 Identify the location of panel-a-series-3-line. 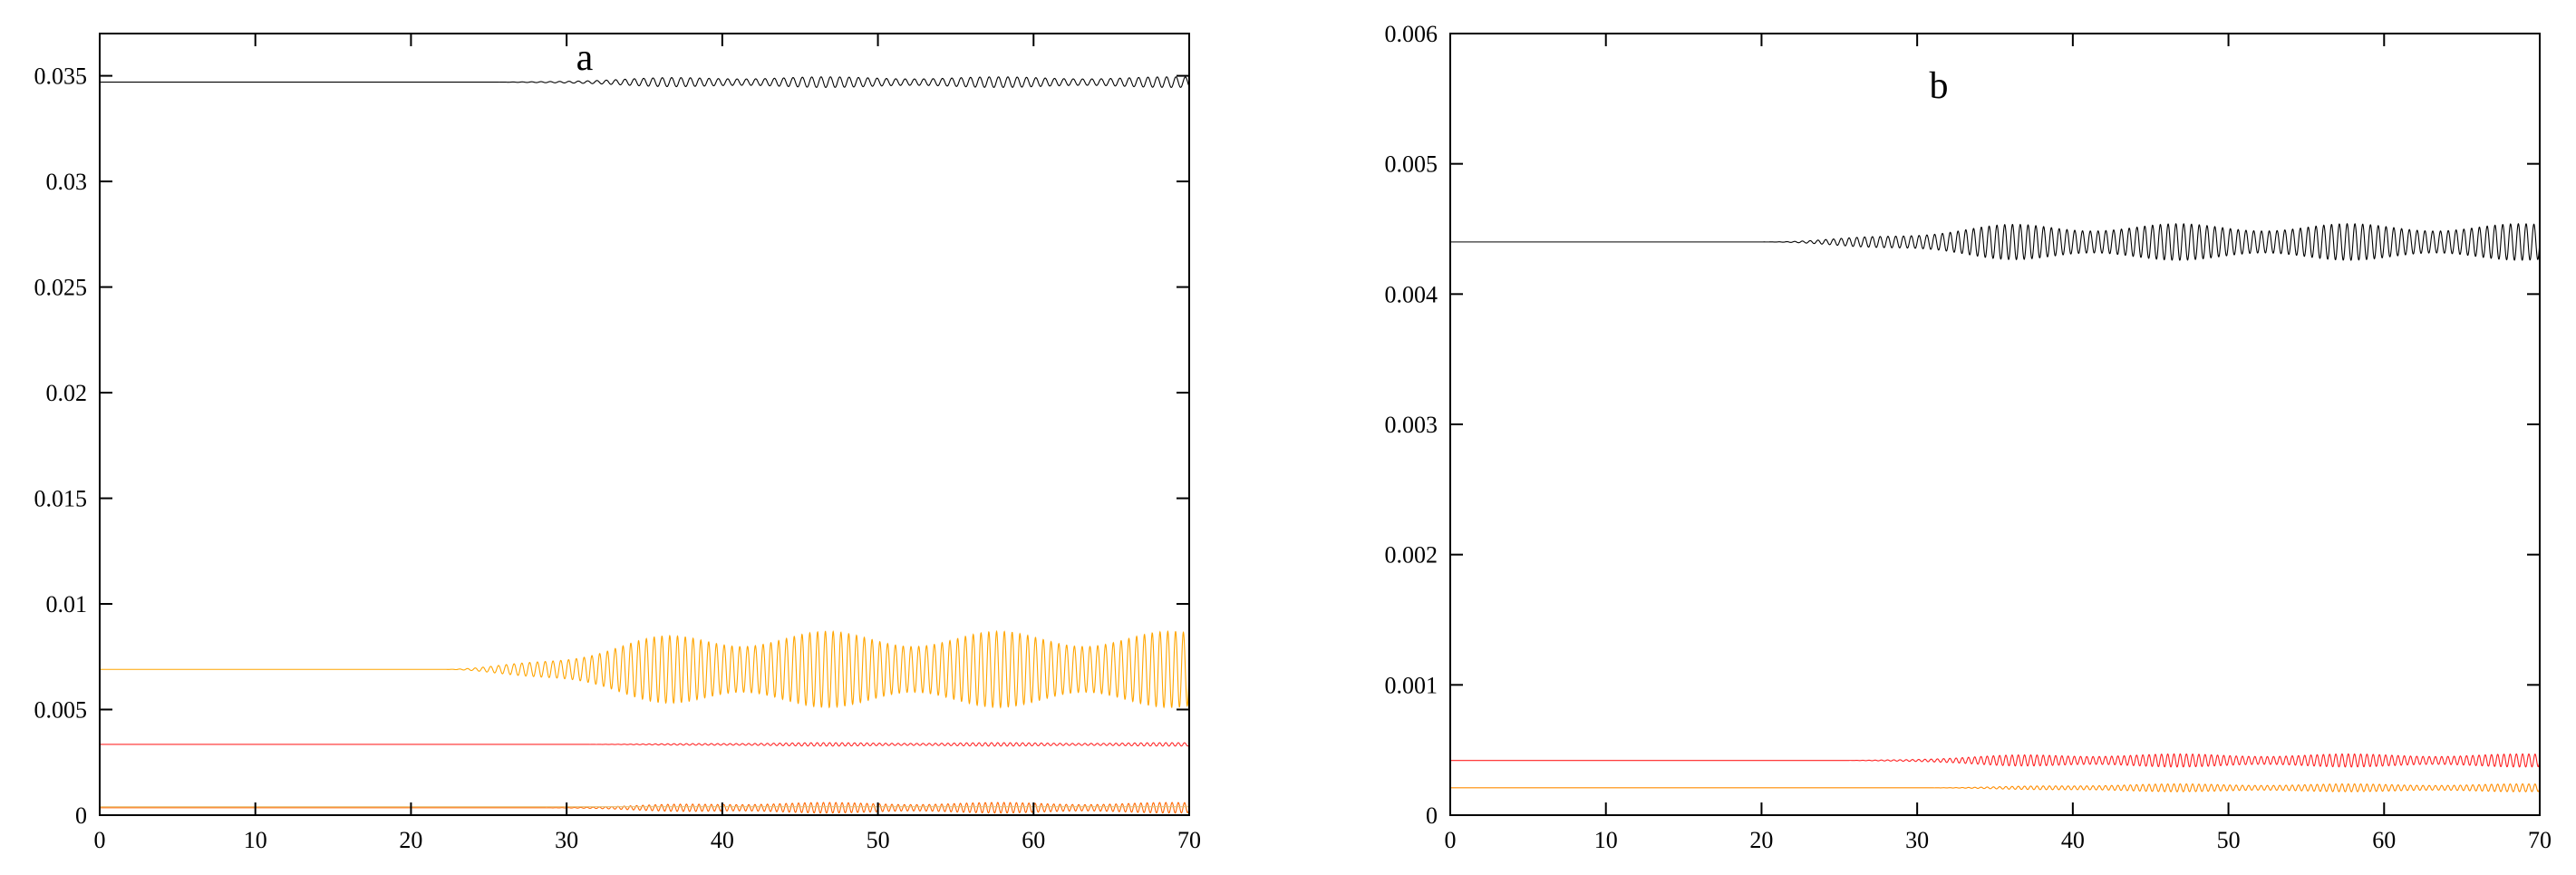
(645, 744).